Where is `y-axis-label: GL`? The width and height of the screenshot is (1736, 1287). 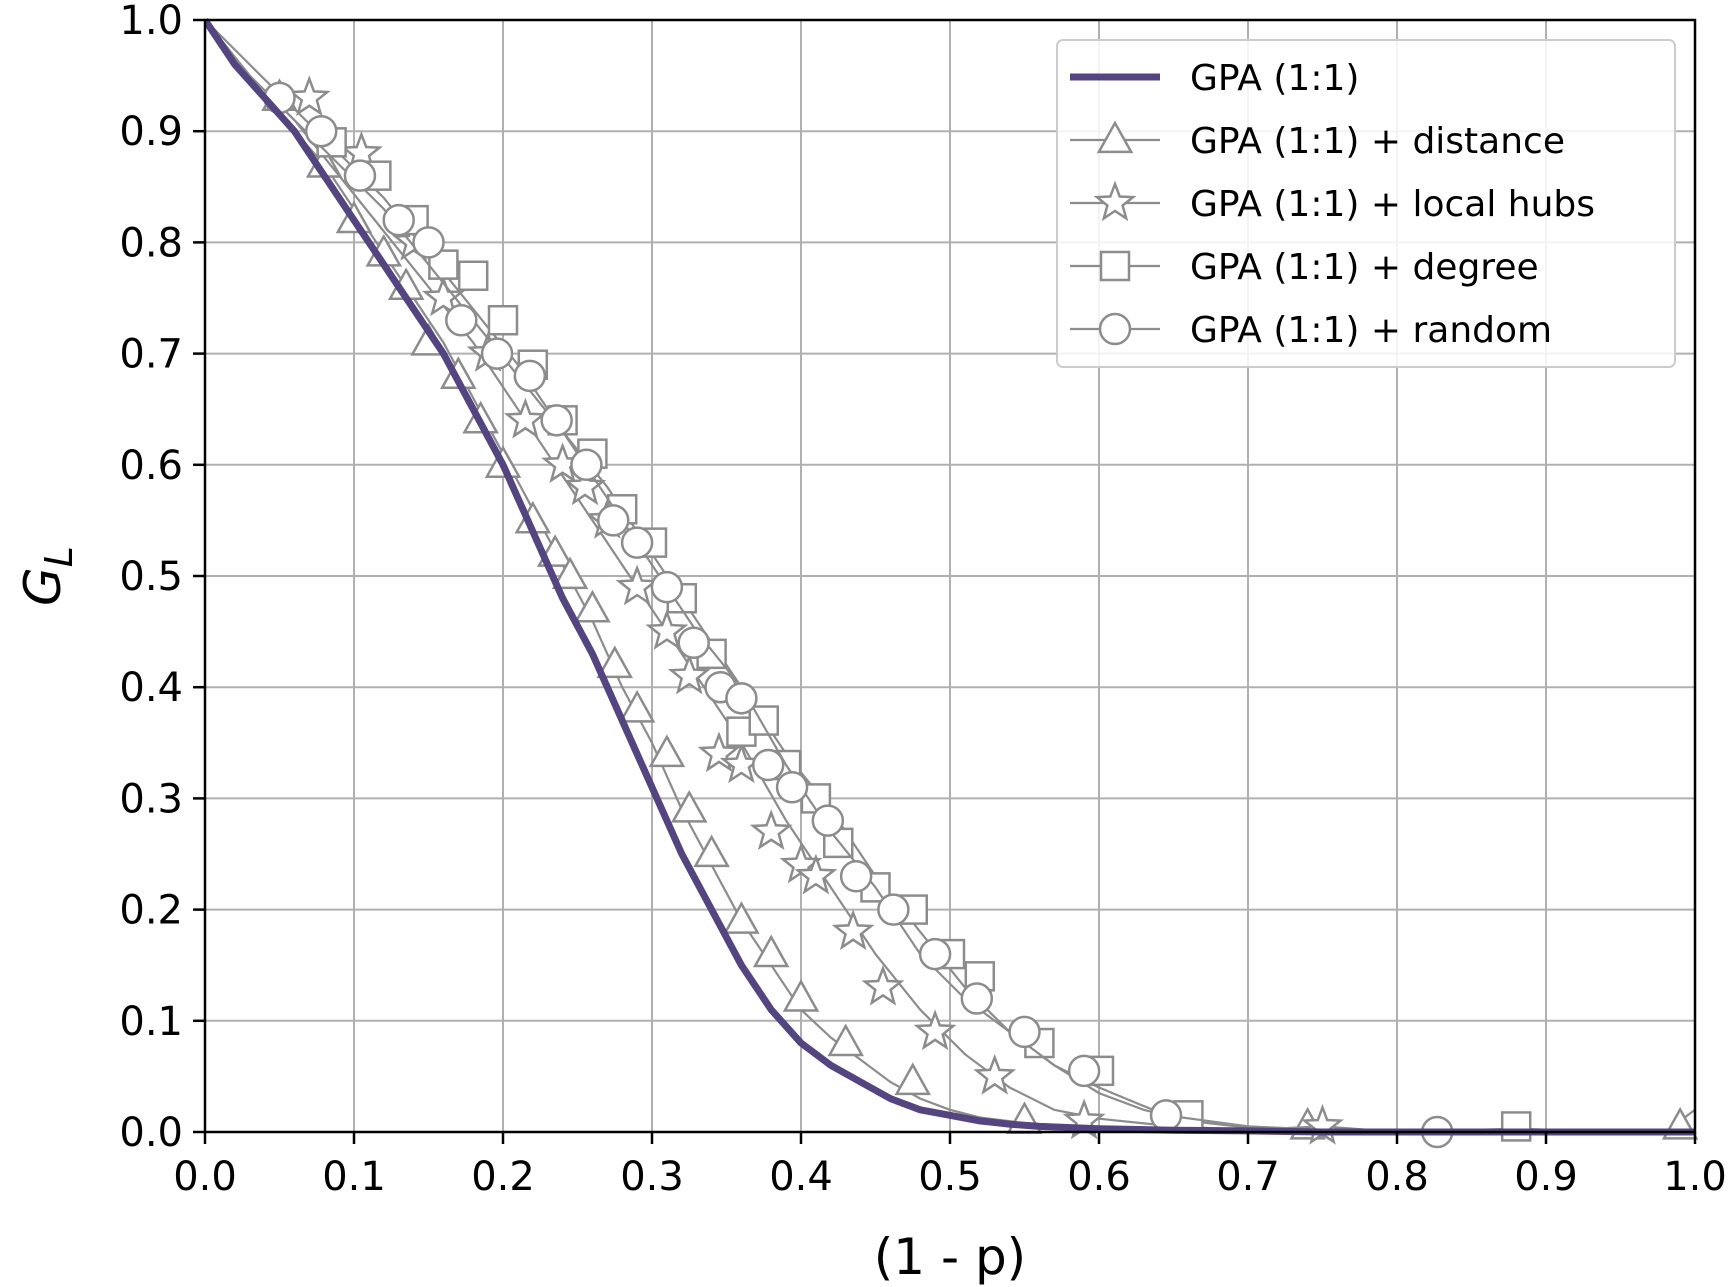
y-axis-label: GL is located at coordinates (47, 576).